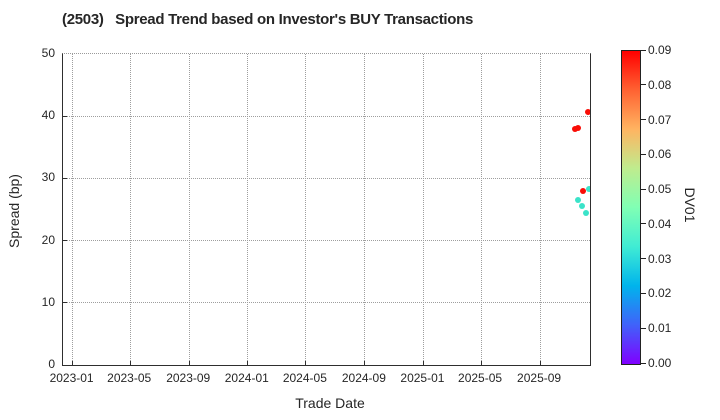 Image resolution: width=720 pixels, height=420 pixels. What do you see at coordinates (660, 119) in the screenshot?
I see `colorbar-tick-label: 0.07` at bounding box center [660, 119].